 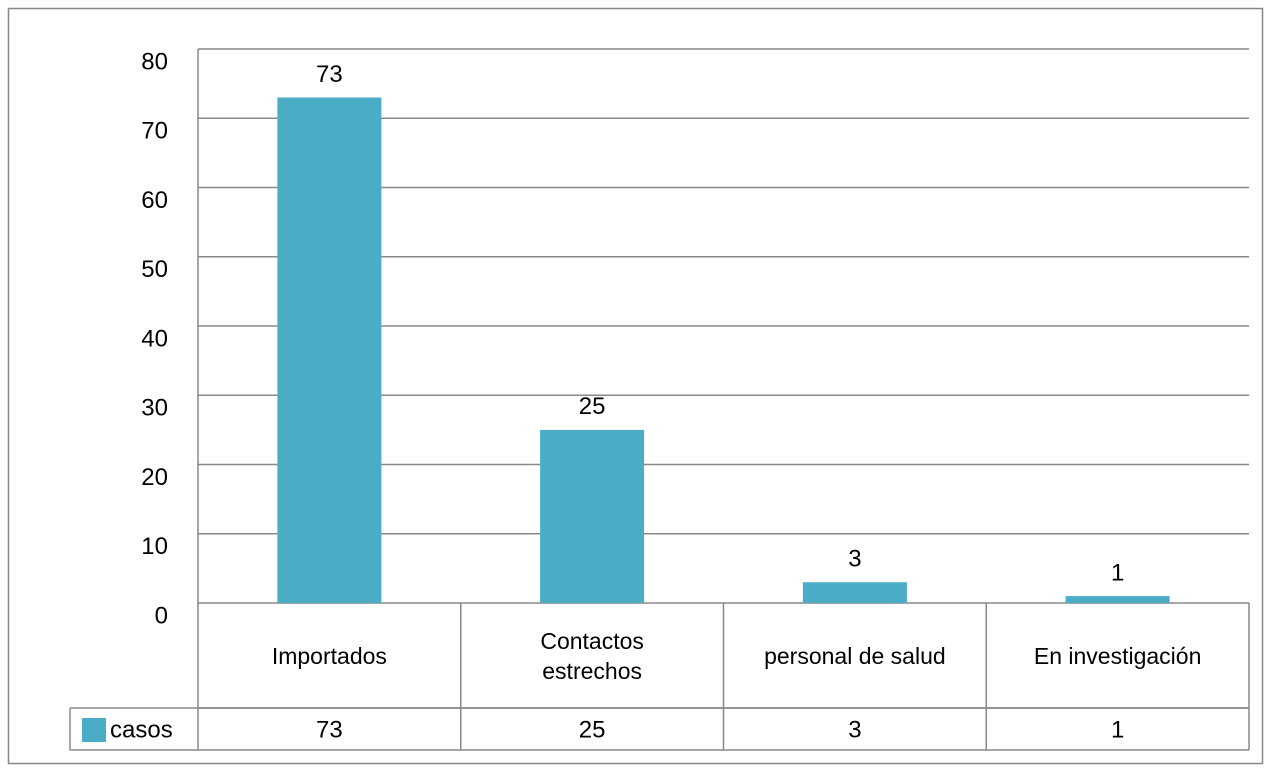 I want to click on x-tick-label: personal de salud, so click(x=855, y=655).